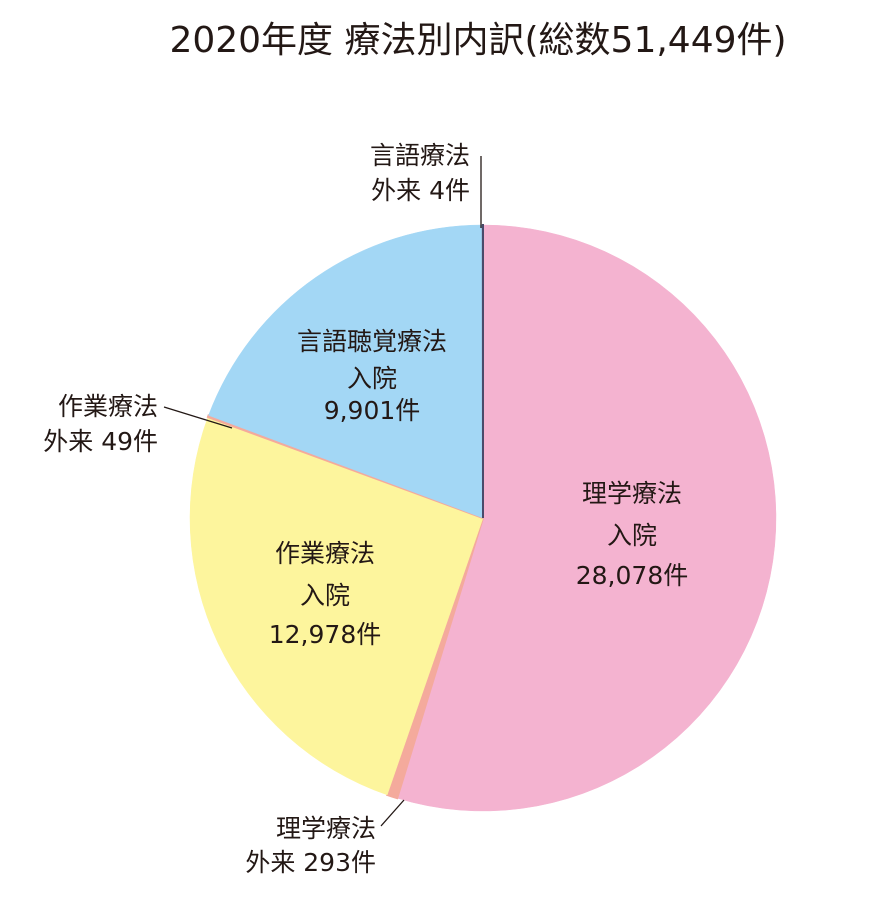 This screenshot has width=886, height=904. I want to click on value-label: 49件, so click(129, 441).